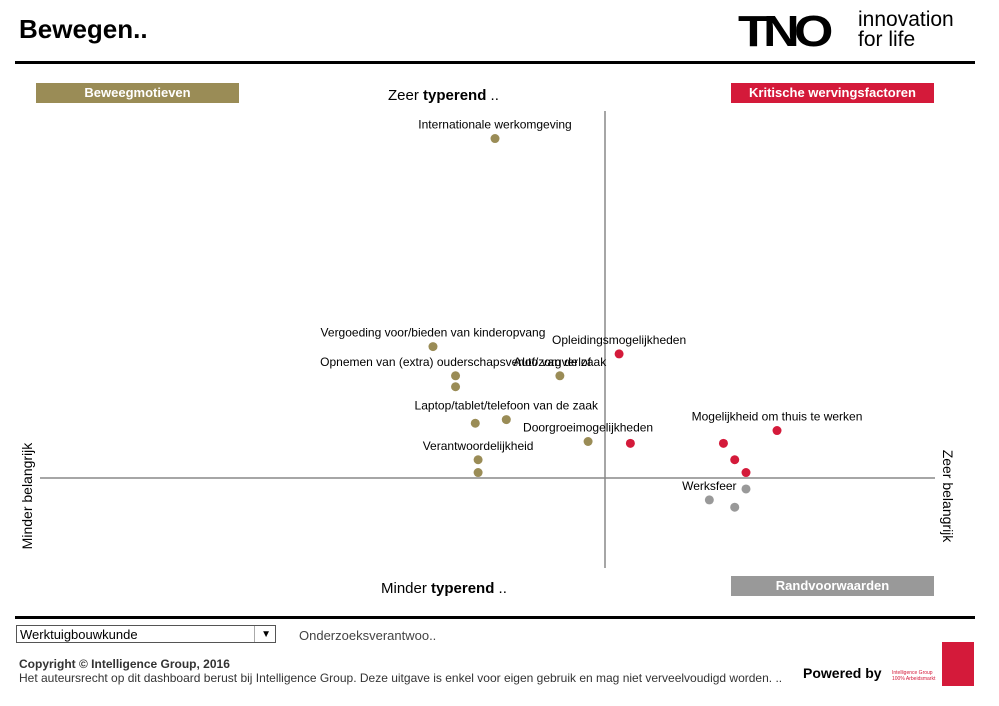 This screenshot has height=706, width=999. What do you see at coordinates (146, 634) in the screenshot?
I see `profession-select: Werktuigbouwkunde ▼` at bounding box center [146, 634].